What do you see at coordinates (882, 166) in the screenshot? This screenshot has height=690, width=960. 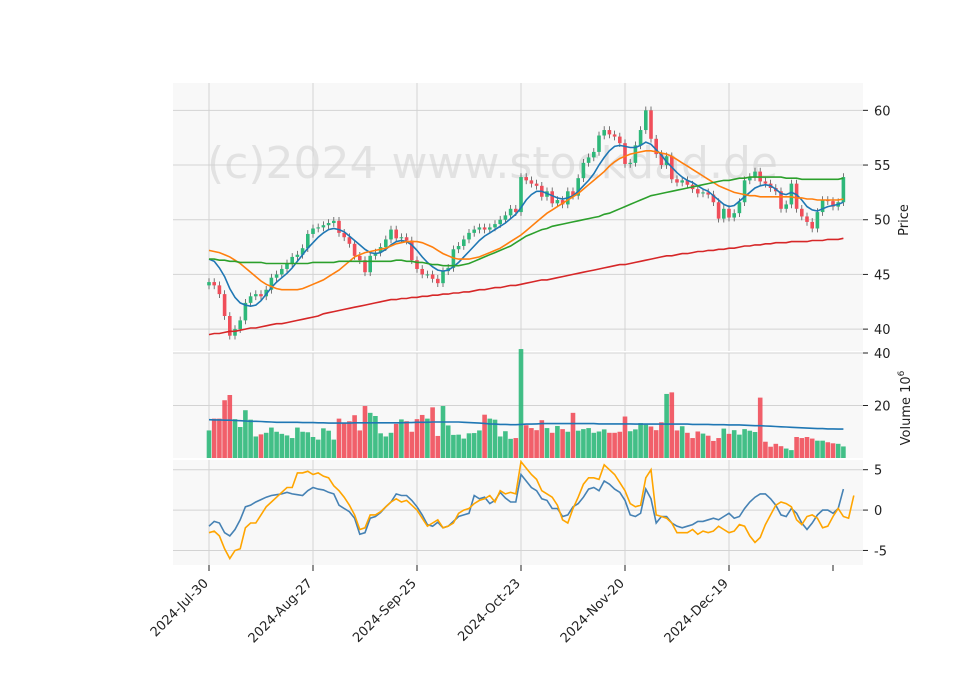 I see `price-y-tick-label: 55` at bounding box center [882, 166].